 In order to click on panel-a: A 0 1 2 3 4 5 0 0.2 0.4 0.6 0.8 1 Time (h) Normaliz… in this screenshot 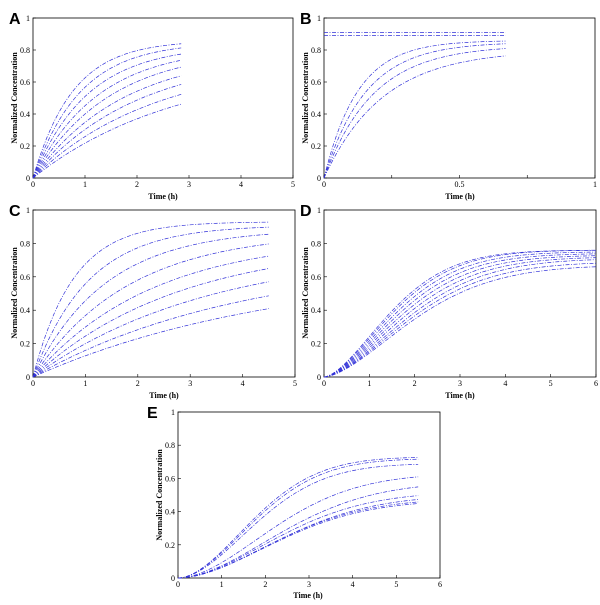, I will do `click(152, 106)`.